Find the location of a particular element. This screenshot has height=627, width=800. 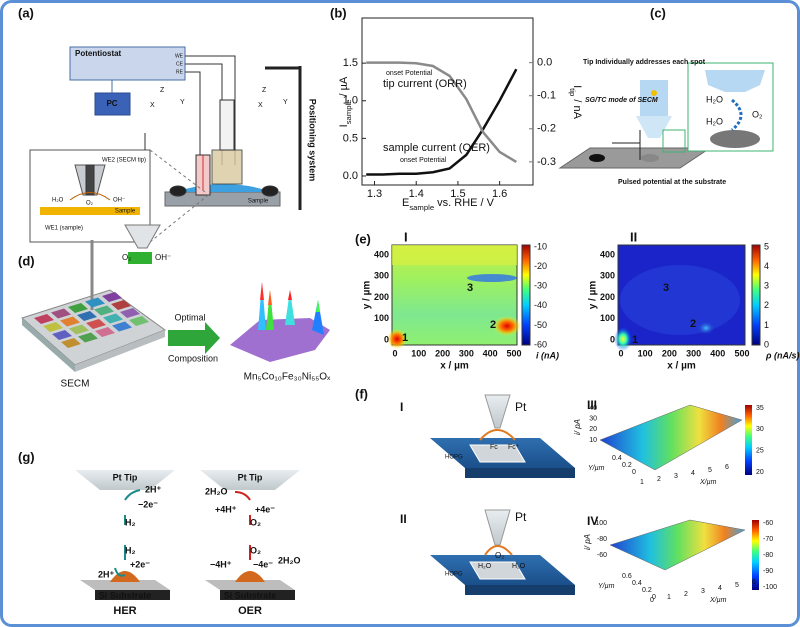

pc-label: PC is located at coordinates (111, 103).